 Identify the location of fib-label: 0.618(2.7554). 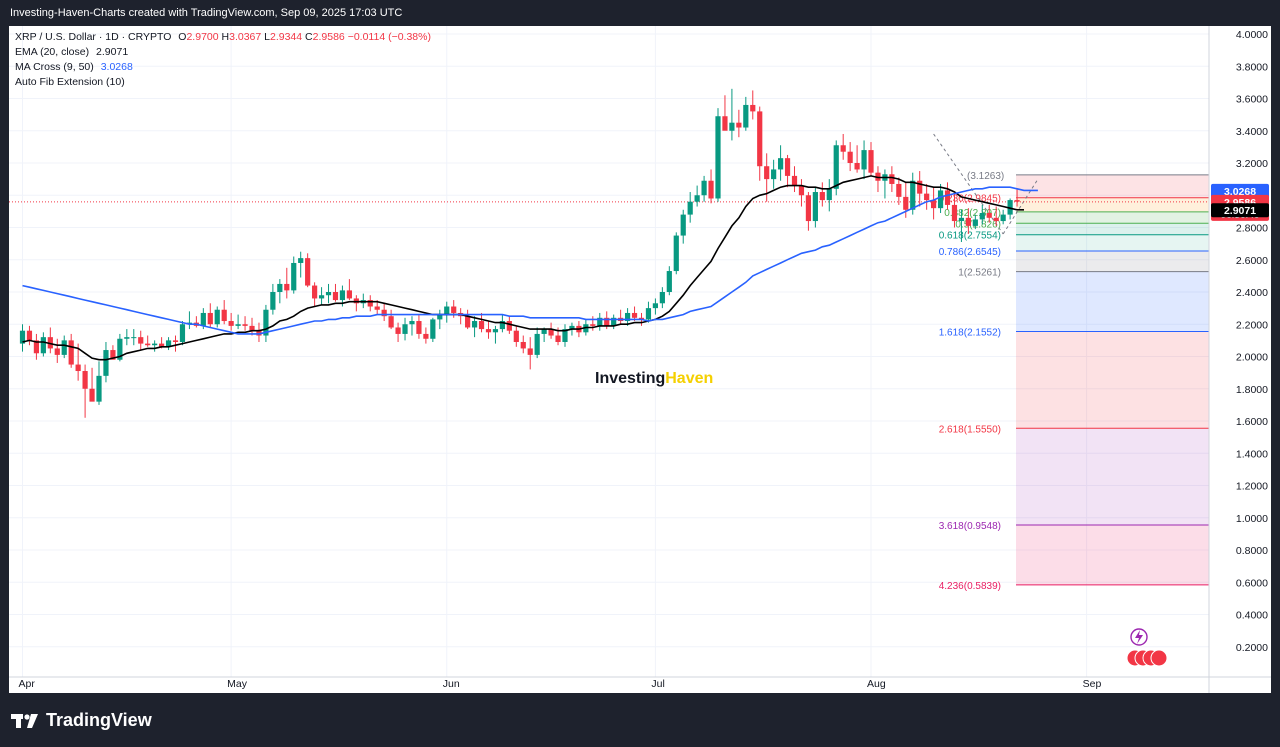
(970, 236).